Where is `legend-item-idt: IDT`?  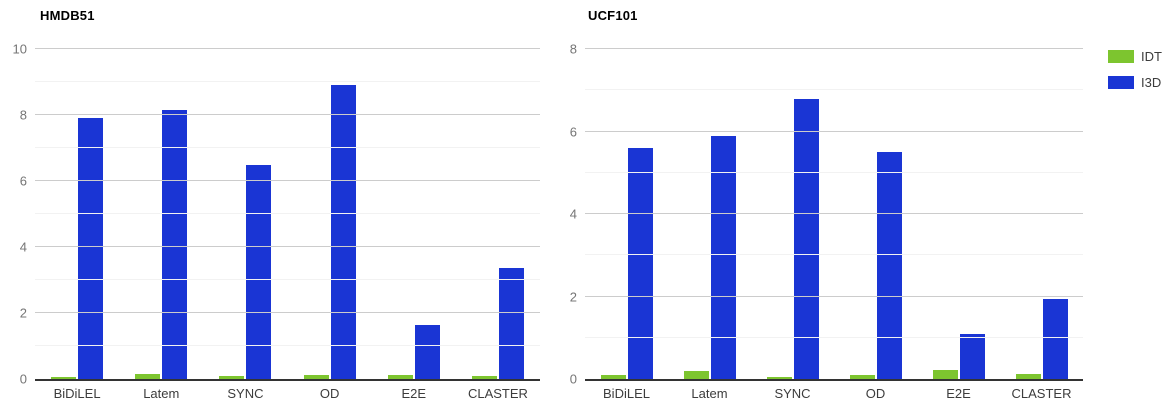 legend-item-idt: IDT is located at coordinates (1135, 56).